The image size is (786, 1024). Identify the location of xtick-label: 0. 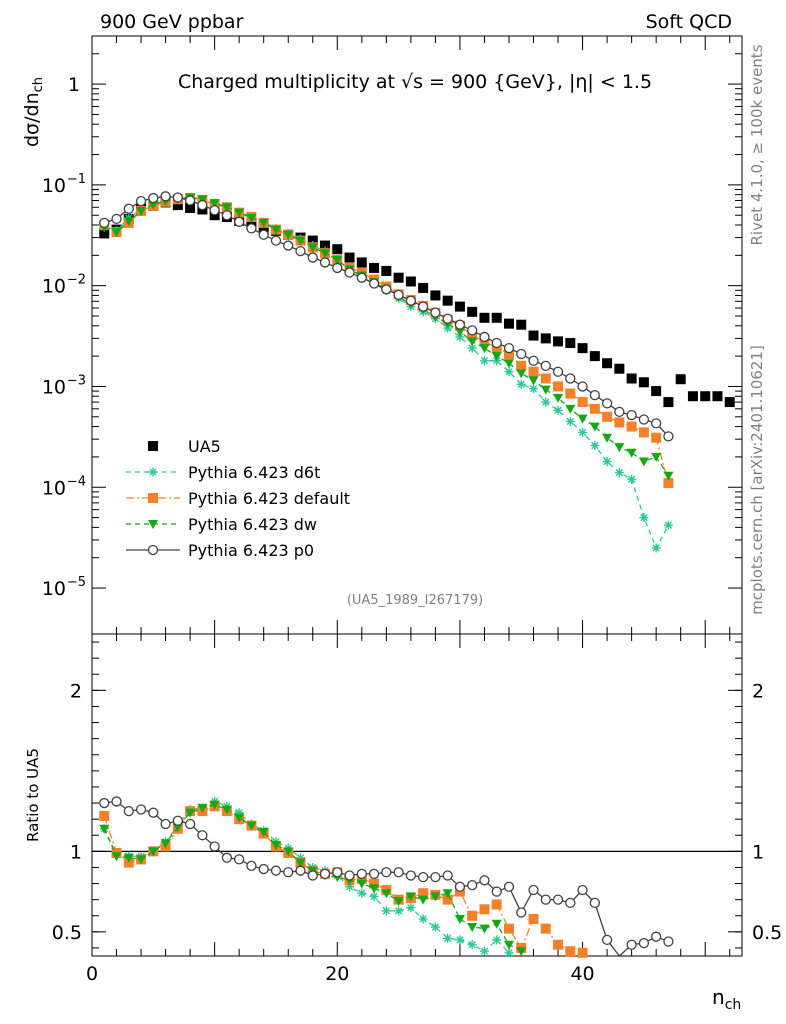
(92, 974).